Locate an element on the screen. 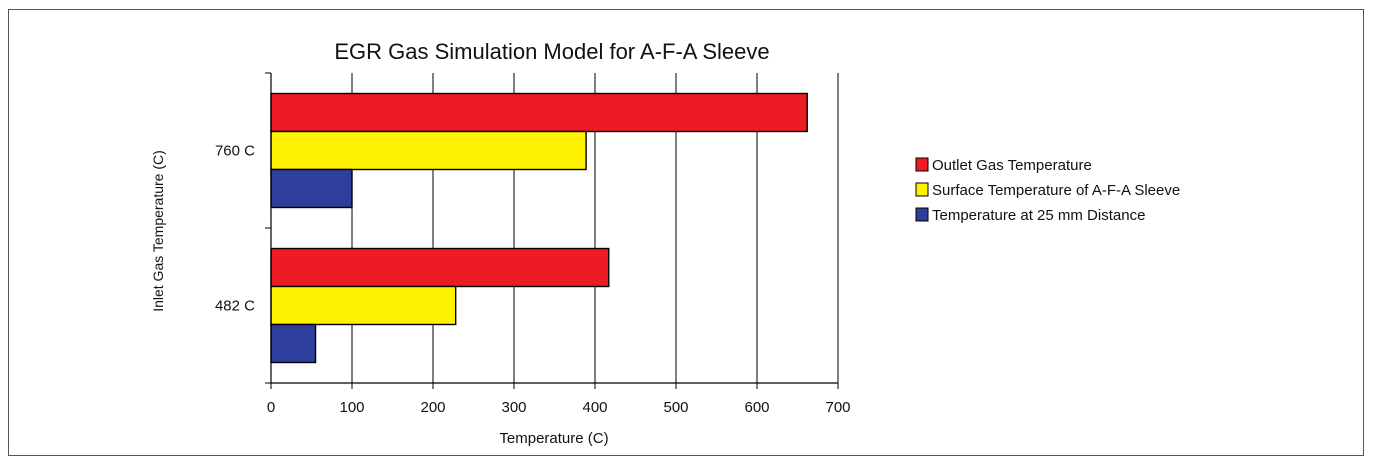 The width and height of the screenshot is (1374, 460). category-label: 760 C is located at coordinates (235, 151).